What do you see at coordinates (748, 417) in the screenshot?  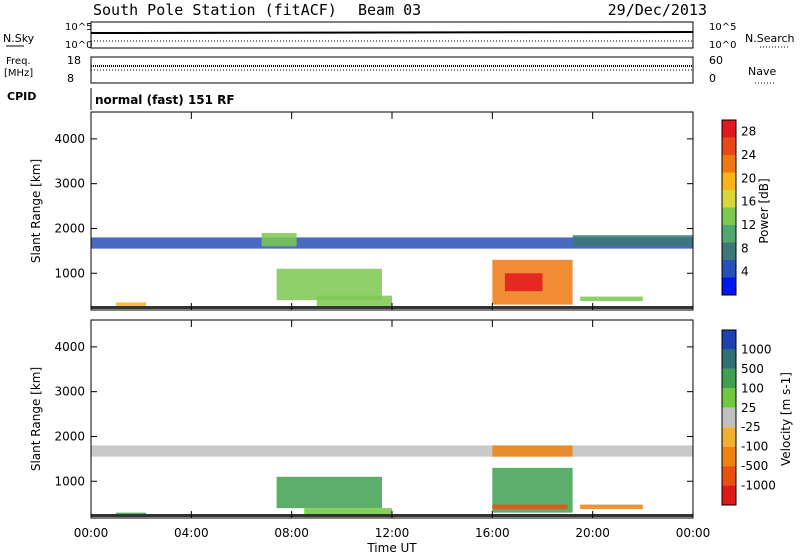 I see `velocity-colorbar: 1000 500 100 25 -25 -100 -500 -1000` at bounding box center [748, 417].